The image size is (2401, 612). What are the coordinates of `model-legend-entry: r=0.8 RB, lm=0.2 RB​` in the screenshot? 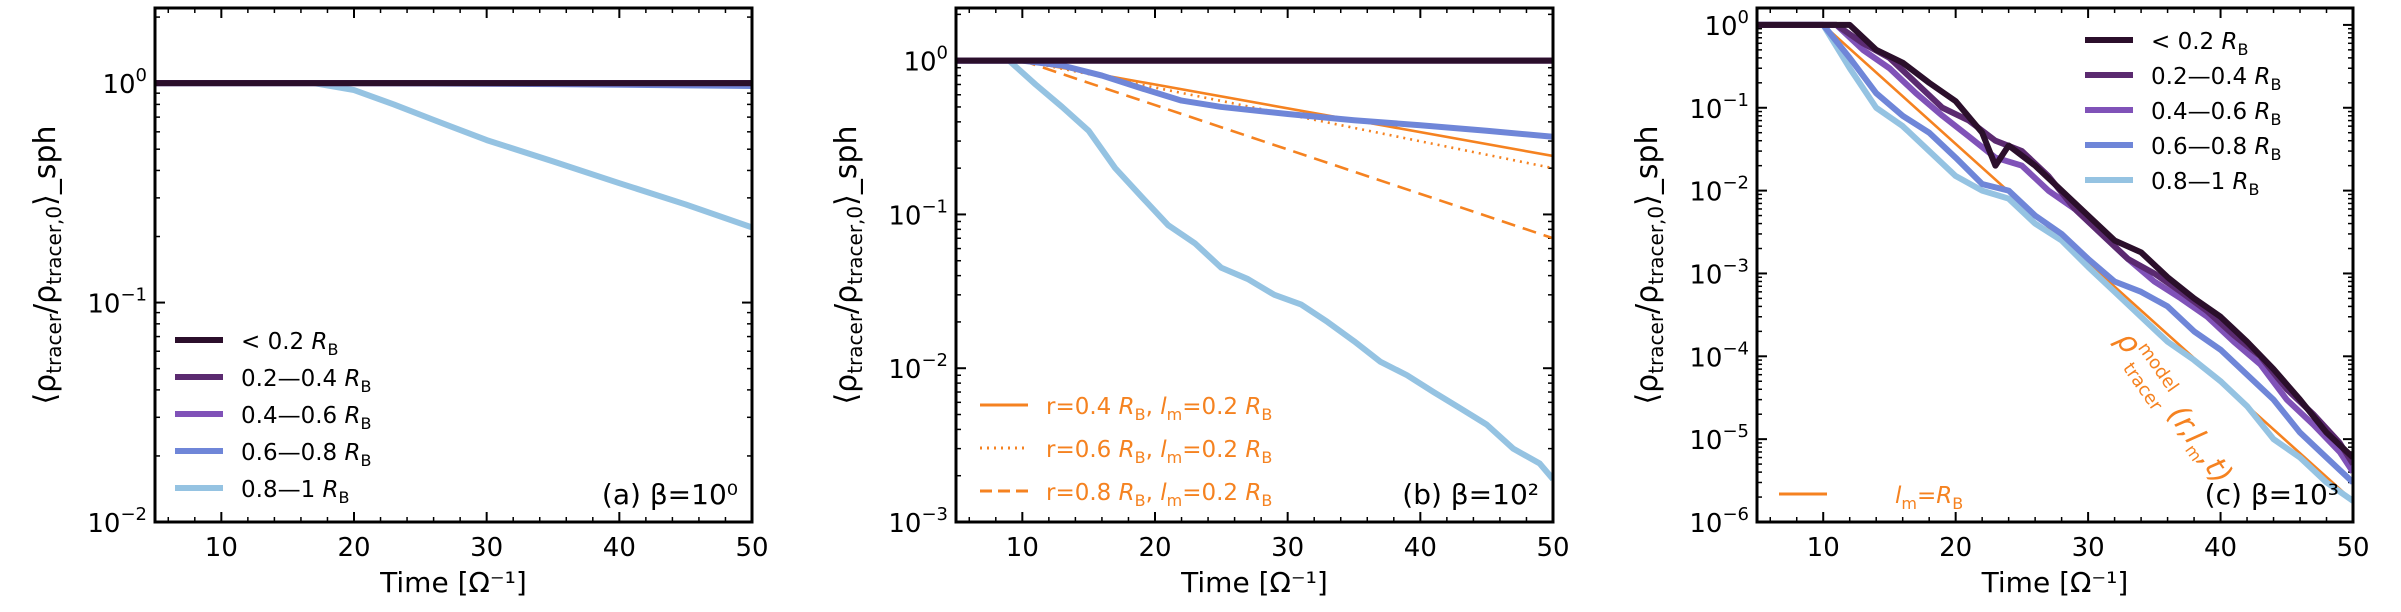 It's located at (1159, 495).